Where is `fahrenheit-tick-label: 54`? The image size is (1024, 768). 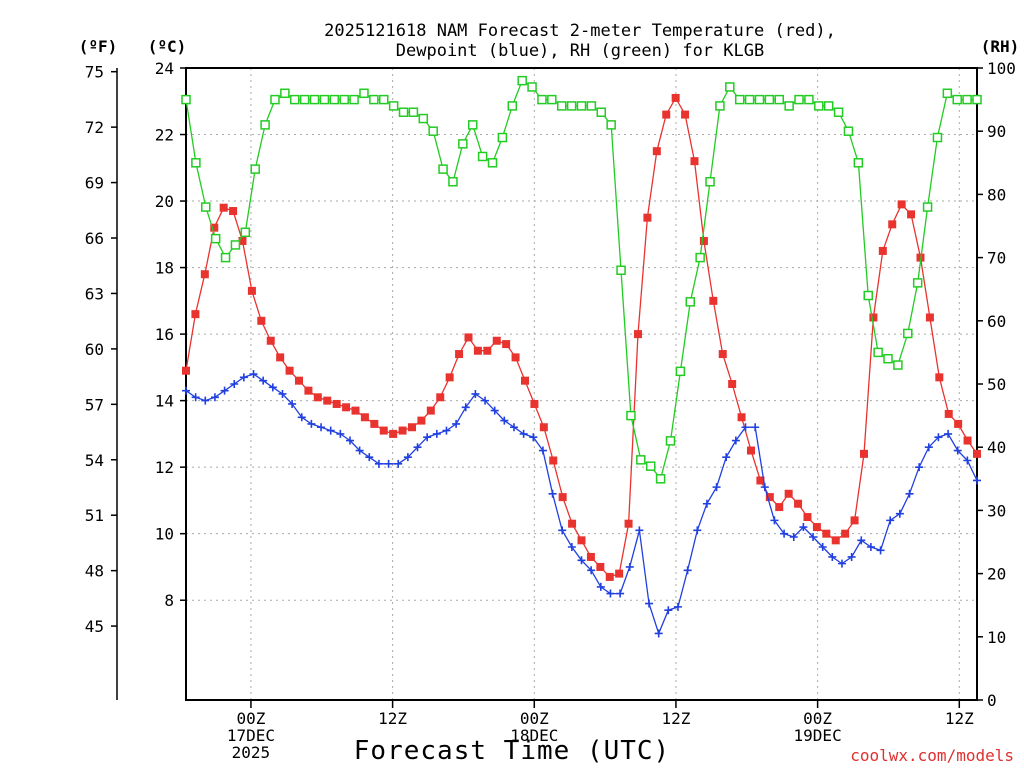
fahrenheit-tick-label: 54 is located at coordinates (94, 460).